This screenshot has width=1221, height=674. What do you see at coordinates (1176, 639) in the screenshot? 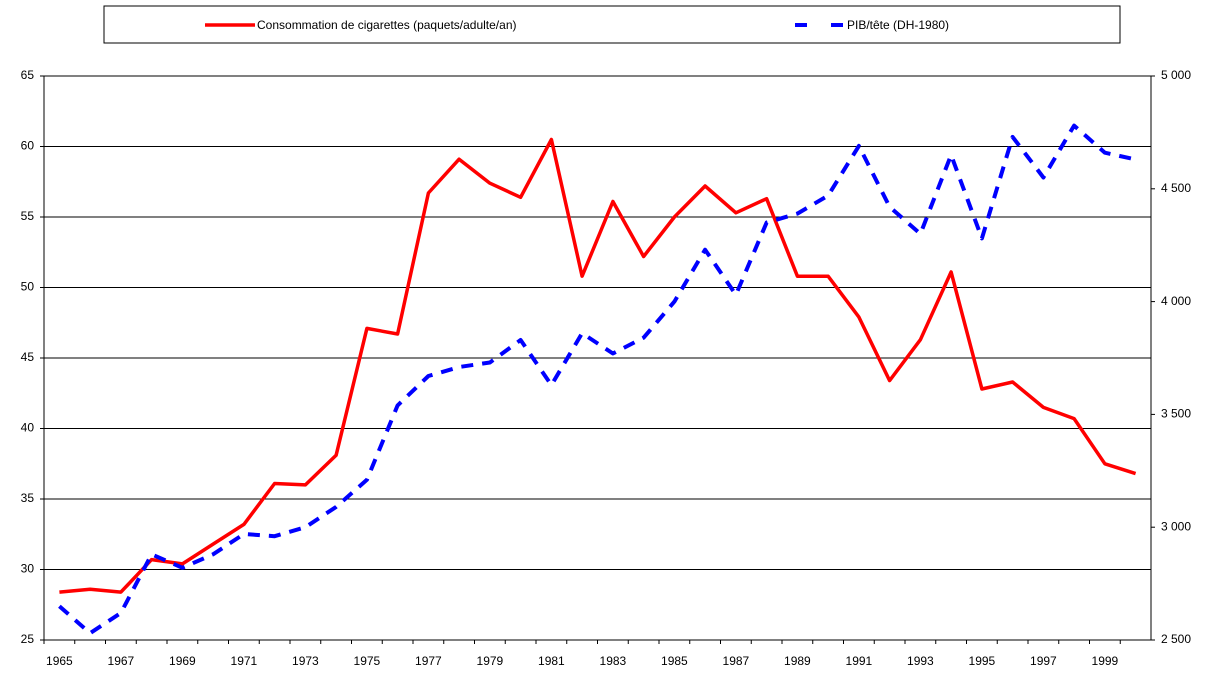
I see `y2-tick-label: 2 500` at bounding box center [1176, 639].